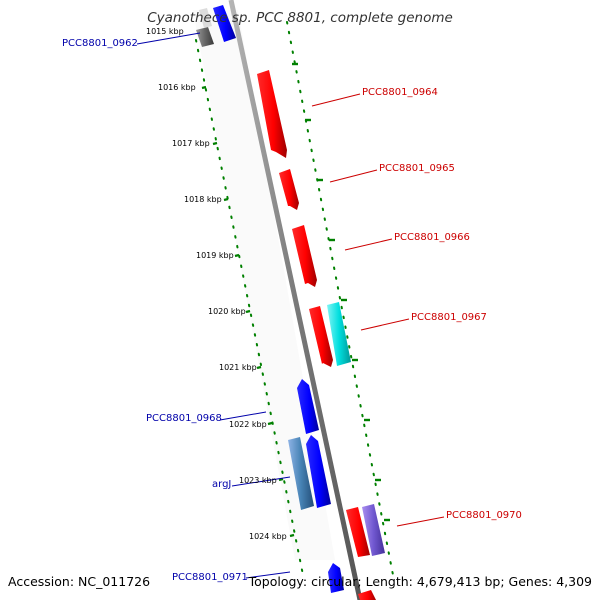 This screenshot has height=600, width=600. What do you see at coordinates (100, 43) in the screenshot?
I see `gene-label: PCC8801_0962` at bounding box center [100, 43].